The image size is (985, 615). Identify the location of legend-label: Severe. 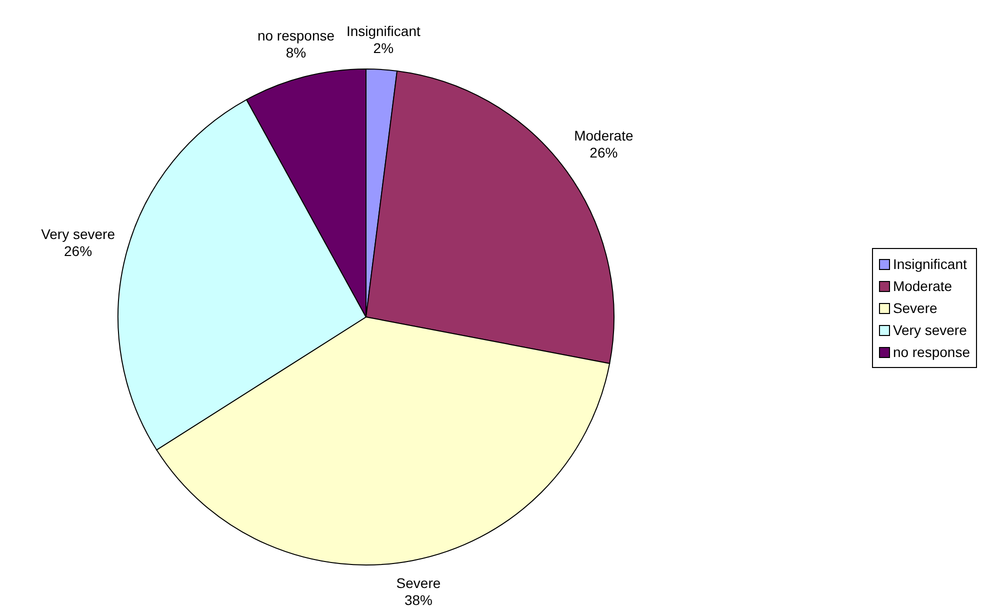
(915, 308).